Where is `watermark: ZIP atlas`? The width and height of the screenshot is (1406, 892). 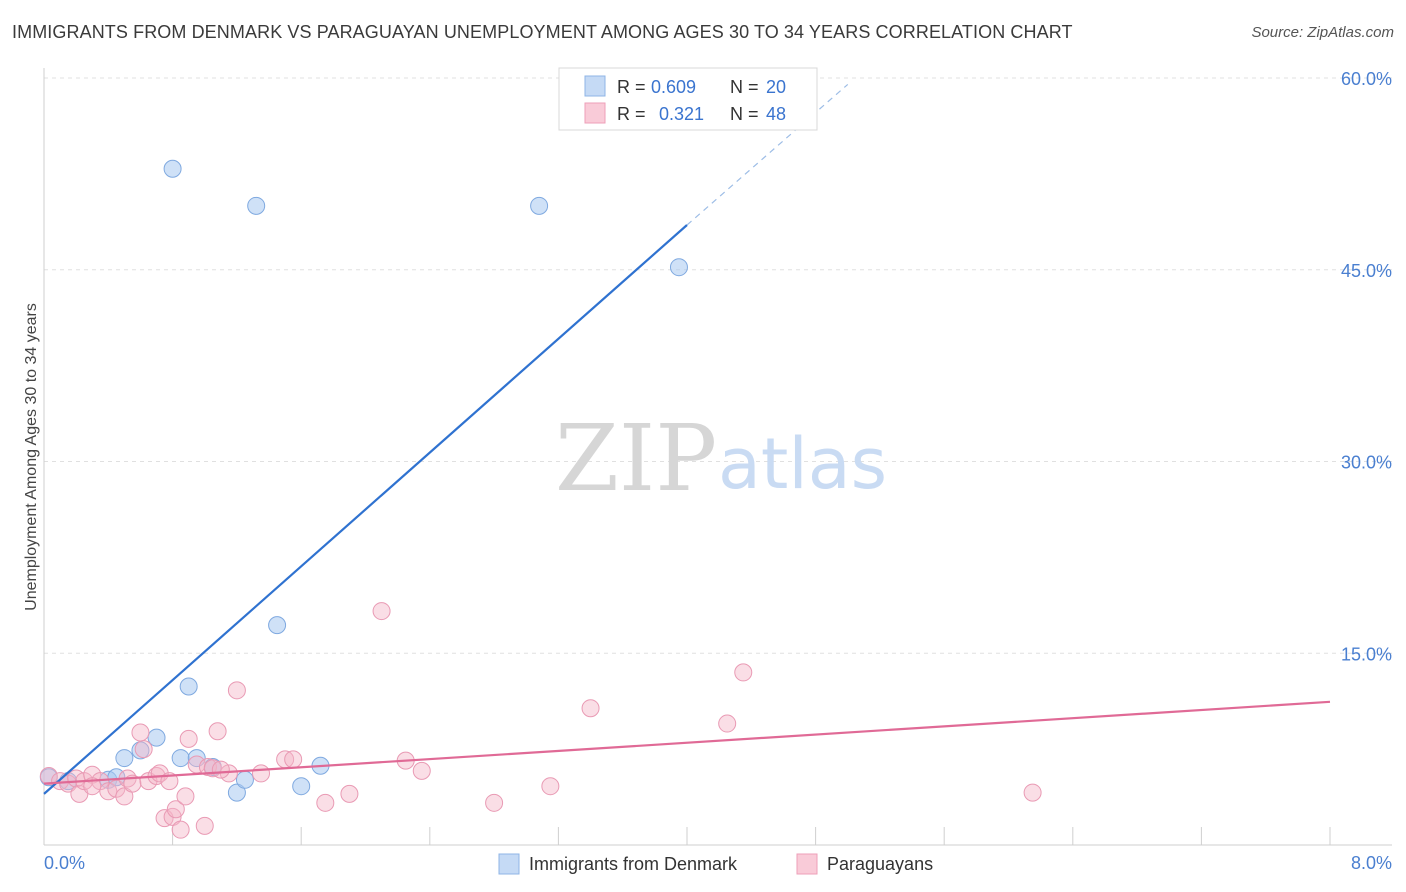
watermark: ZIP atlas is located at coordinates (721, 458).